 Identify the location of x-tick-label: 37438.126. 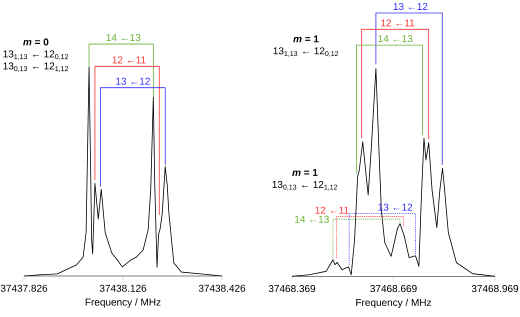
(123, 288).